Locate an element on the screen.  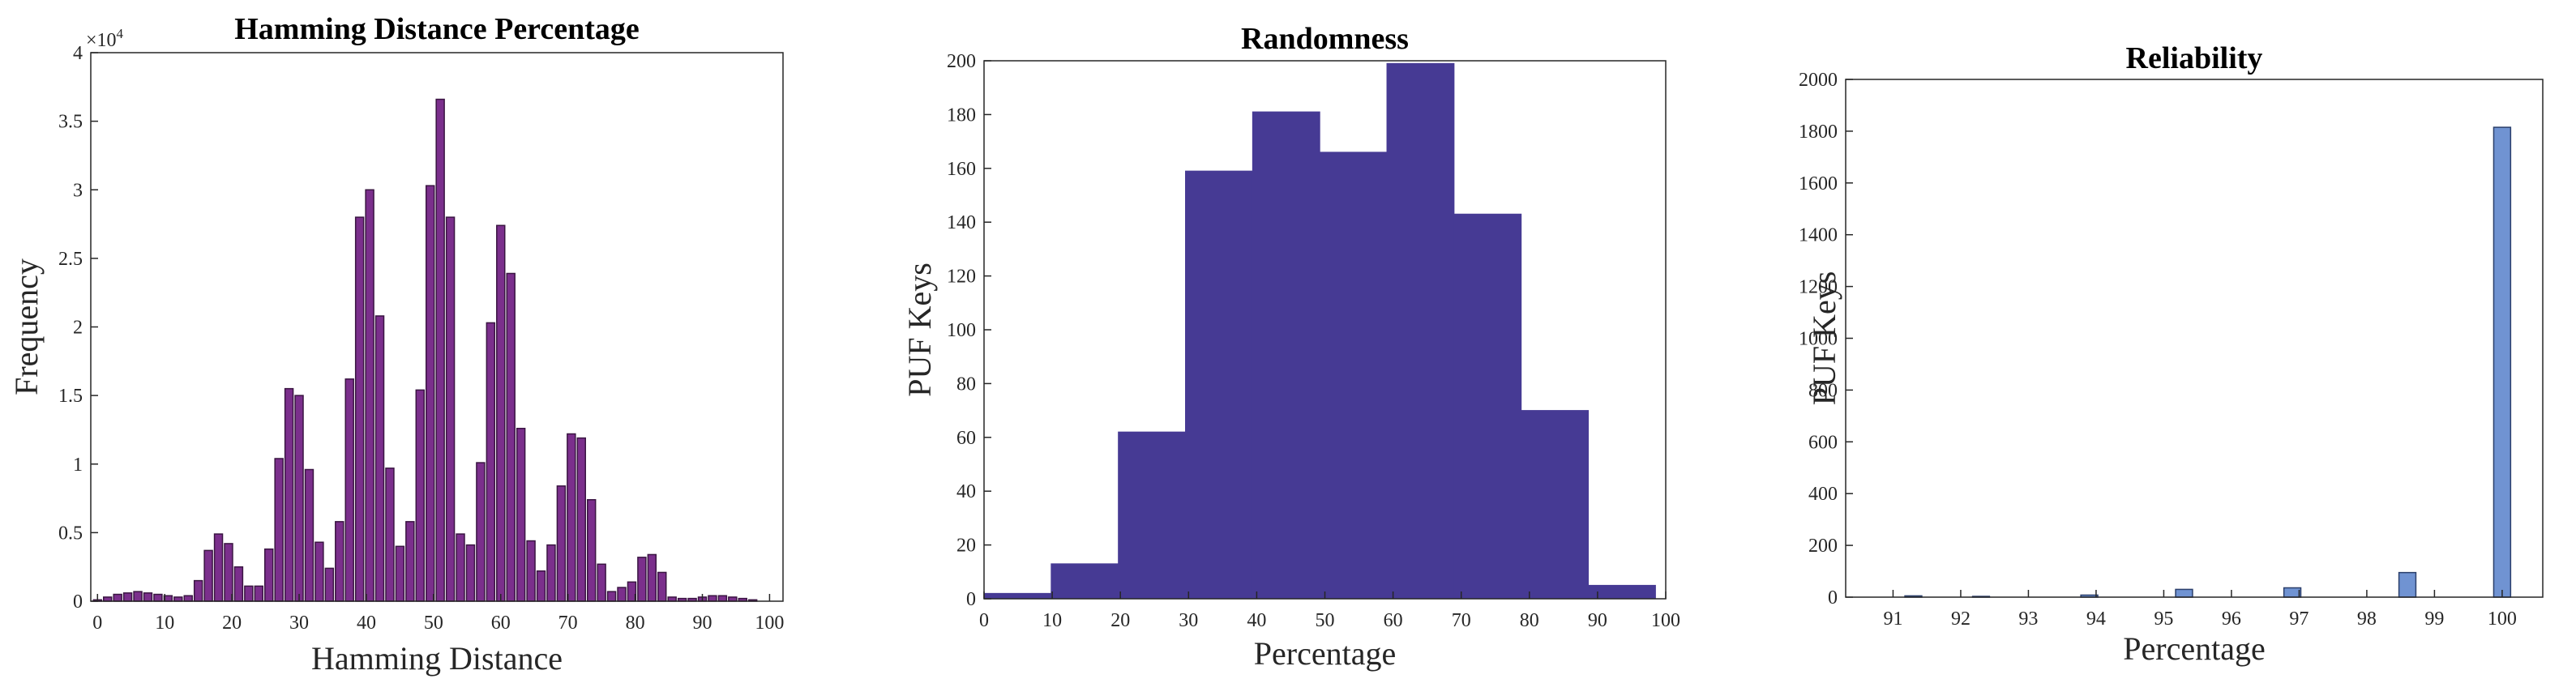
x-tick-label: 99 is located at coordinates (2434, 619).